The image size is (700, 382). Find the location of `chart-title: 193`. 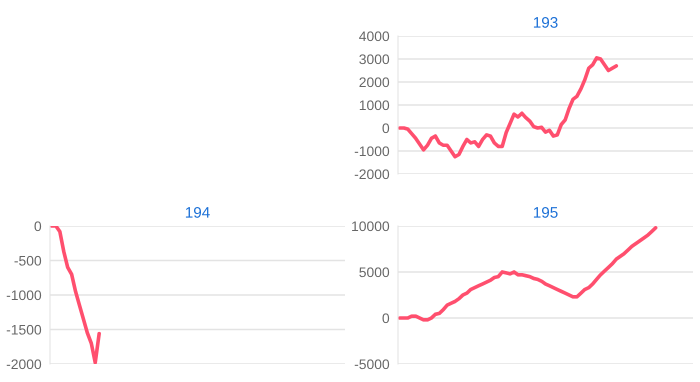

chart-title: 193 is located at coordinates (546, 22).